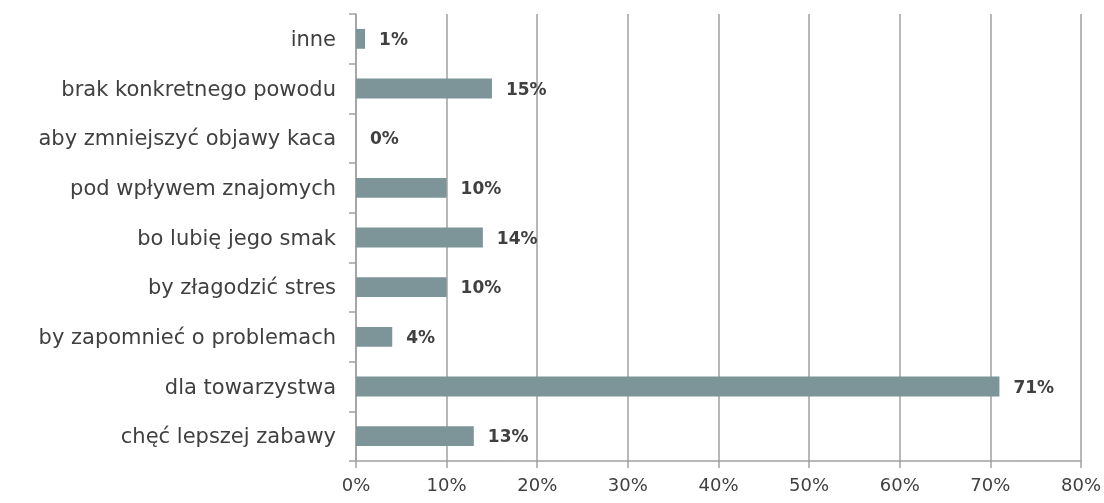 The height and width of the screenshot is (503, 1104). I want to click on x-tick-label: 60%, so click(899, 484).